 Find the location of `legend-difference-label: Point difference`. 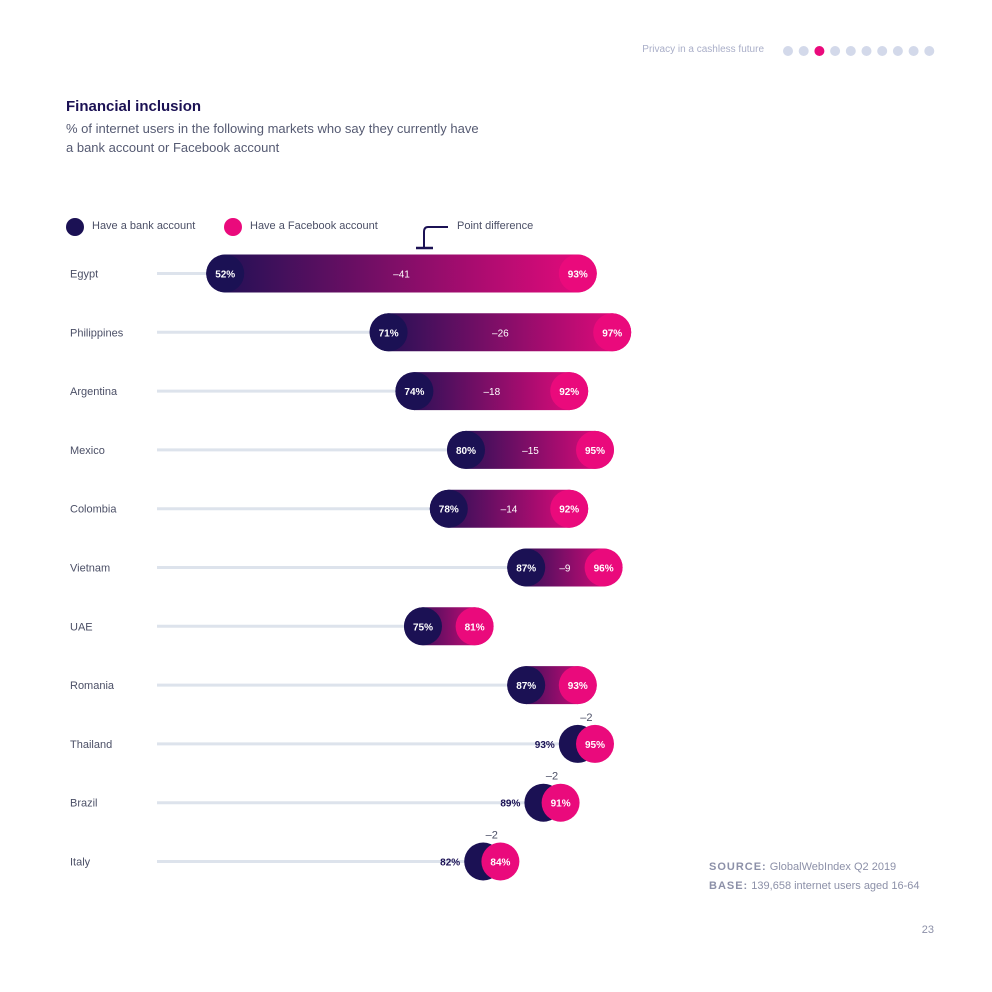

legend-difference-label: Point difference is located at coordinates (495, 226).